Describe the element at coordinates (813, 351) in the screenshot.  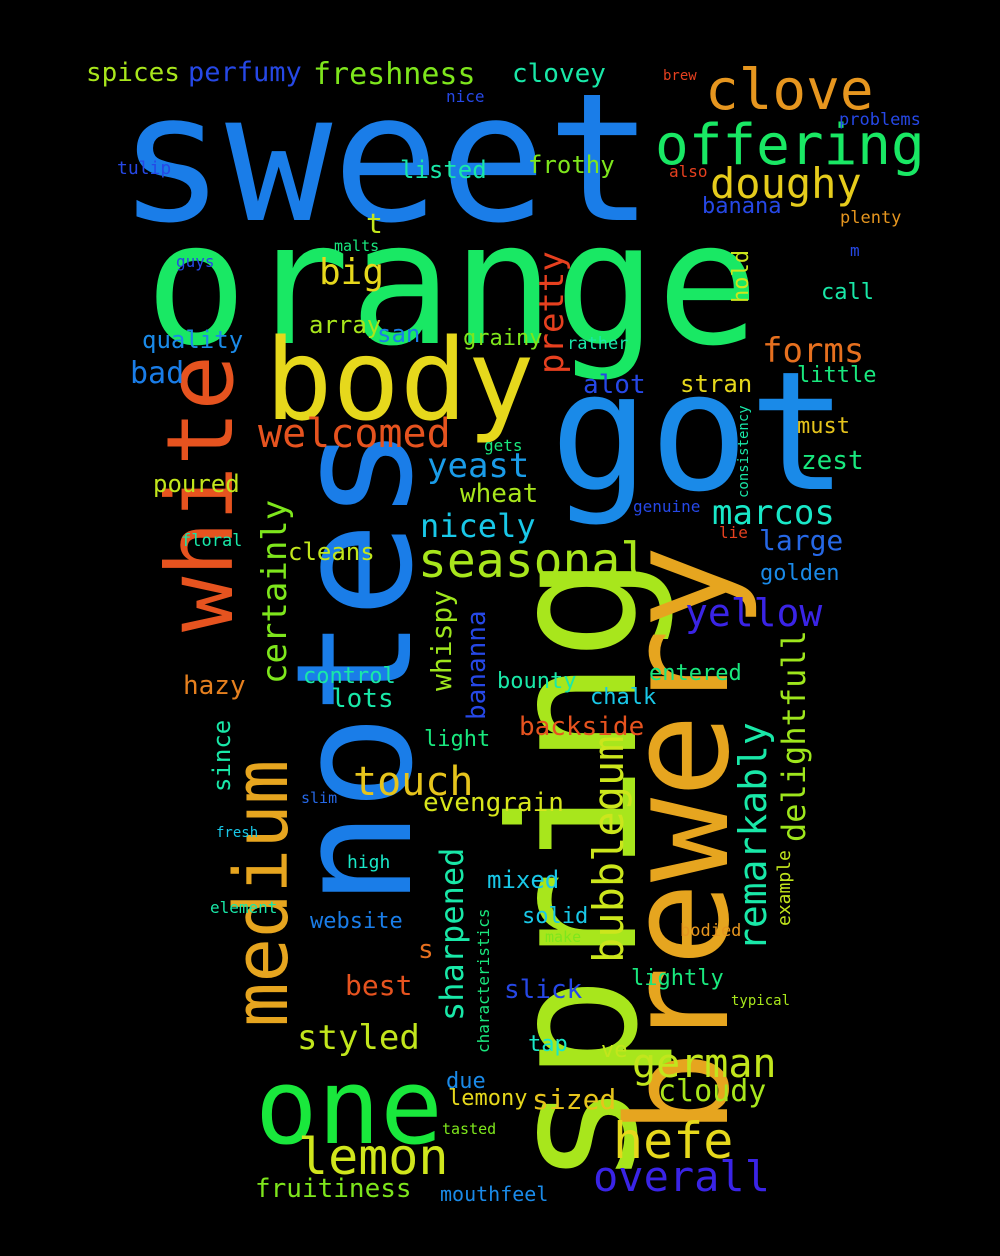
I see `cloud-word: forms` at that location.